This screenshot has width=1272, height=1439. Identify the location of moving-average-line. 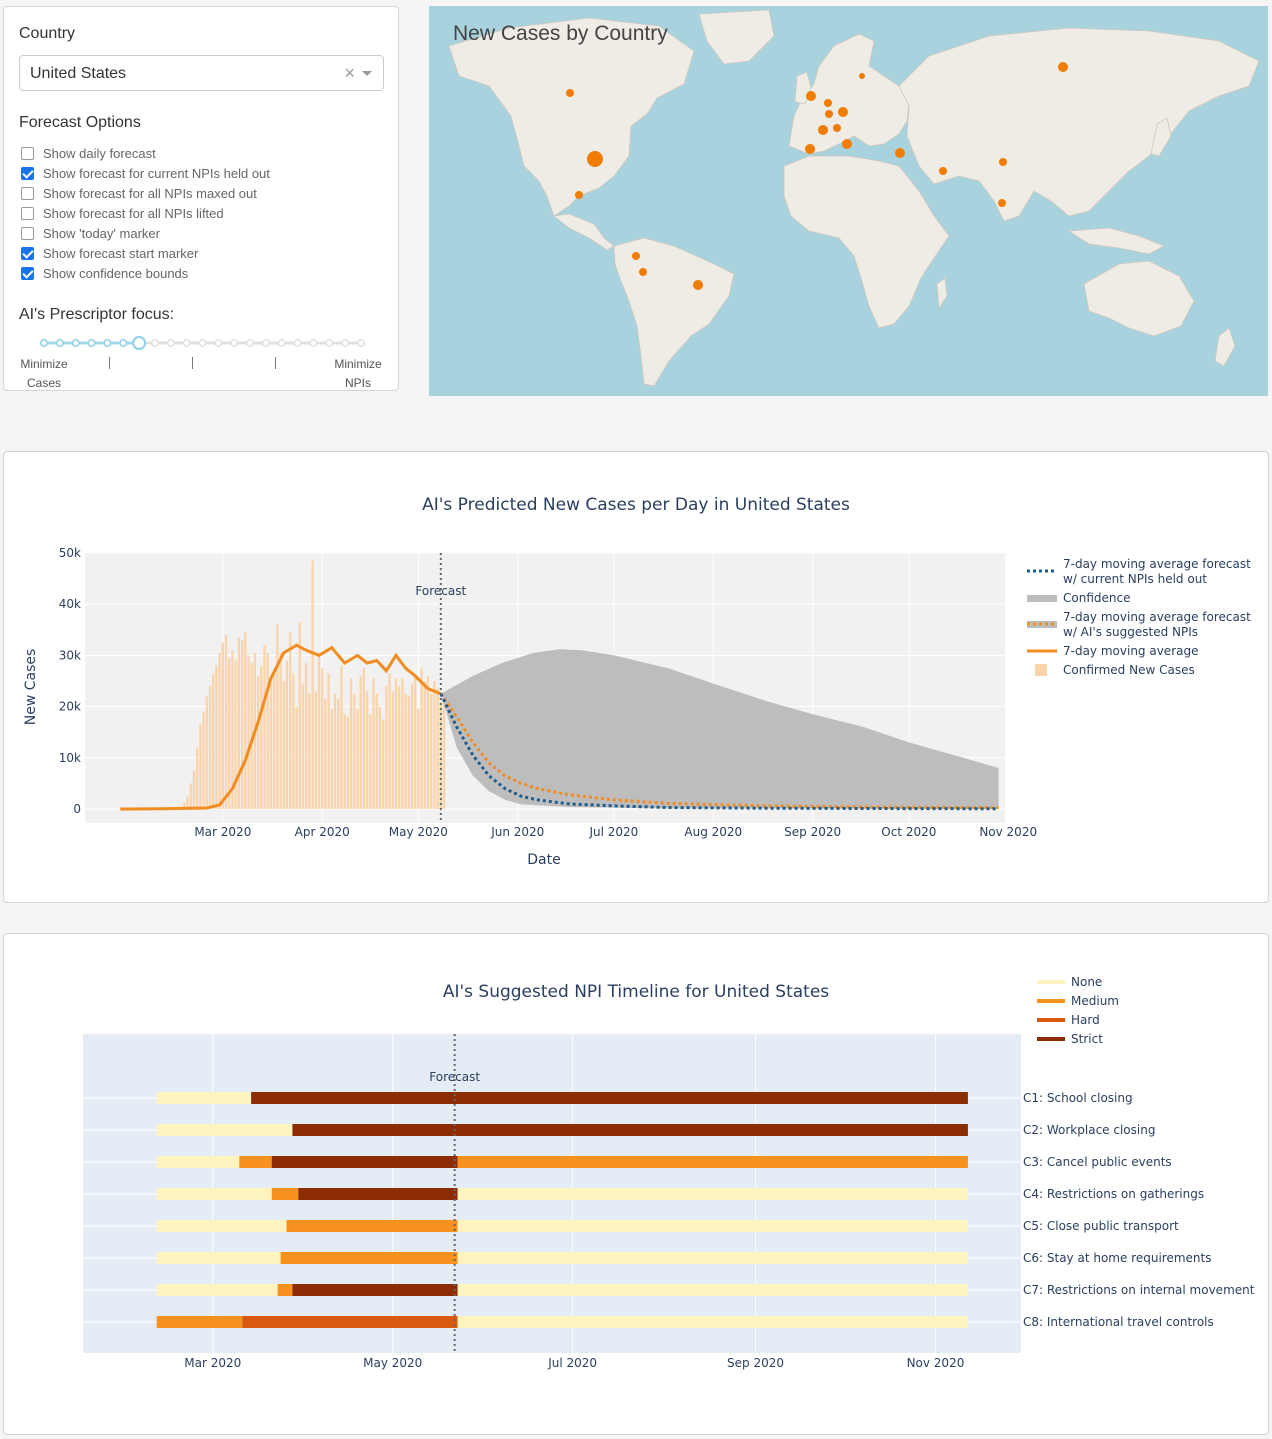
(281, 727).